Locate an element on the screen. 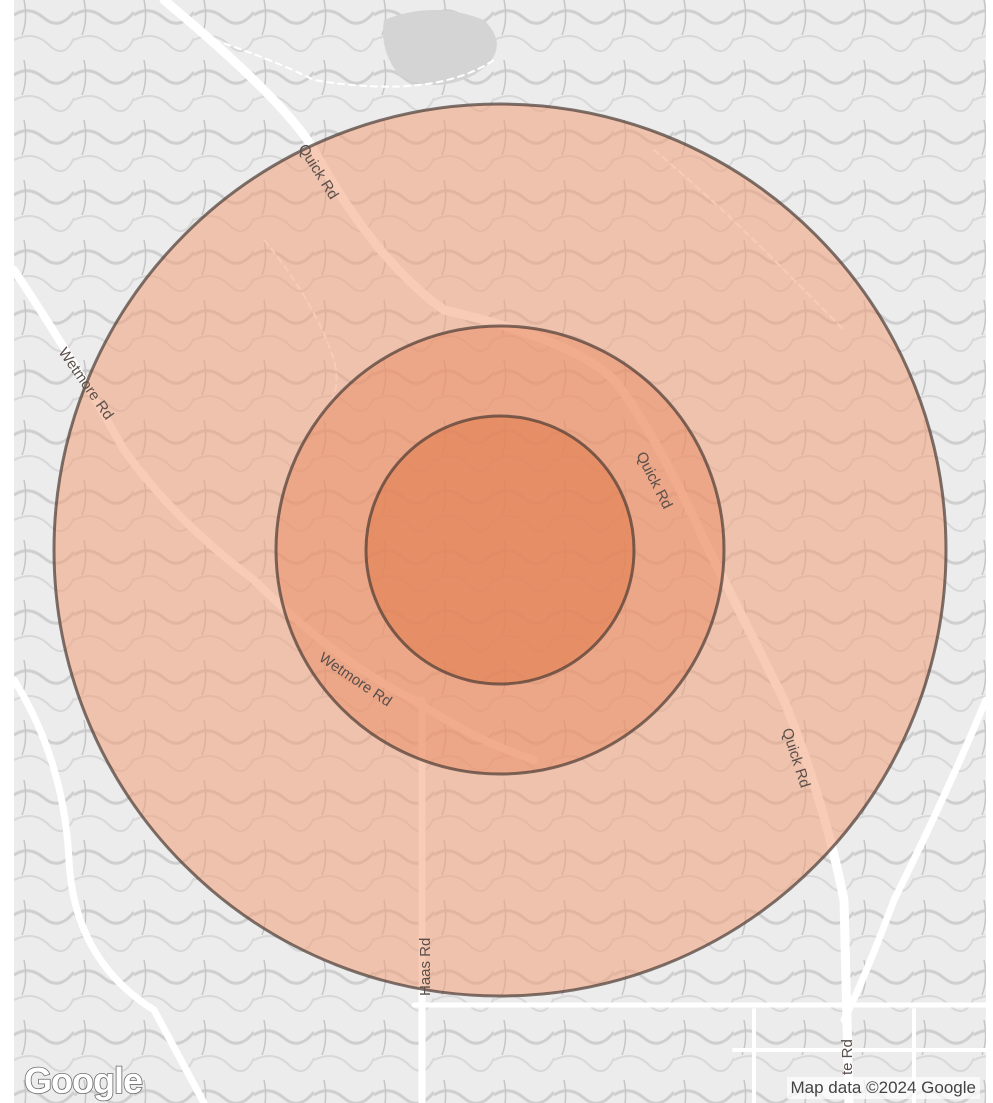  state-rd is located at coordinates (913, 860).